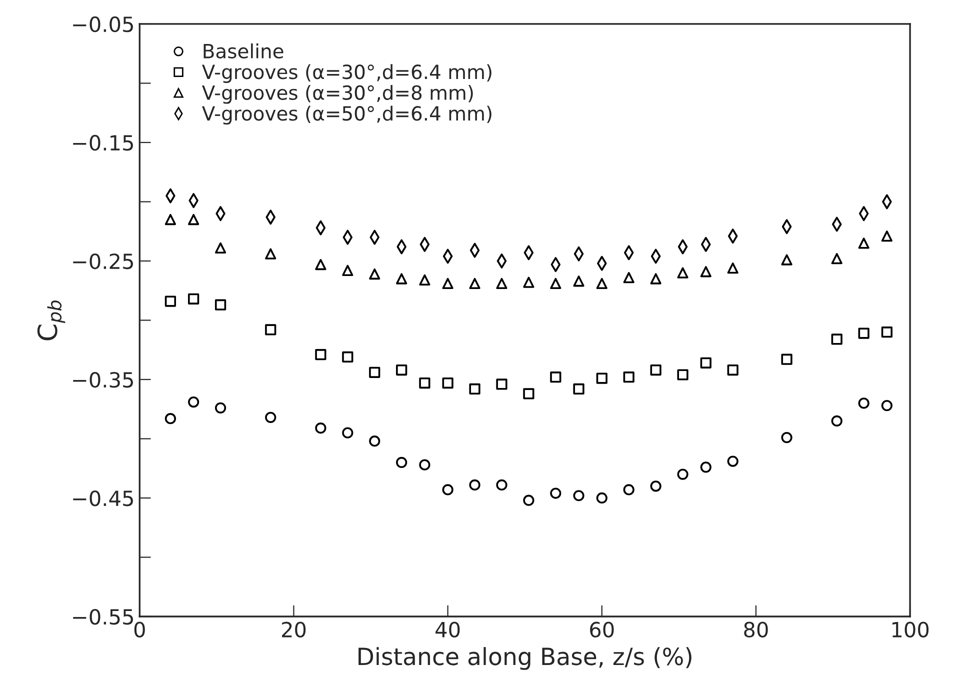 The height and width of the screenshot is (685, 963). Describe the element at coordinates (103, 142) in the screenshot. I see `y-tick-label: −0.15` at that location.